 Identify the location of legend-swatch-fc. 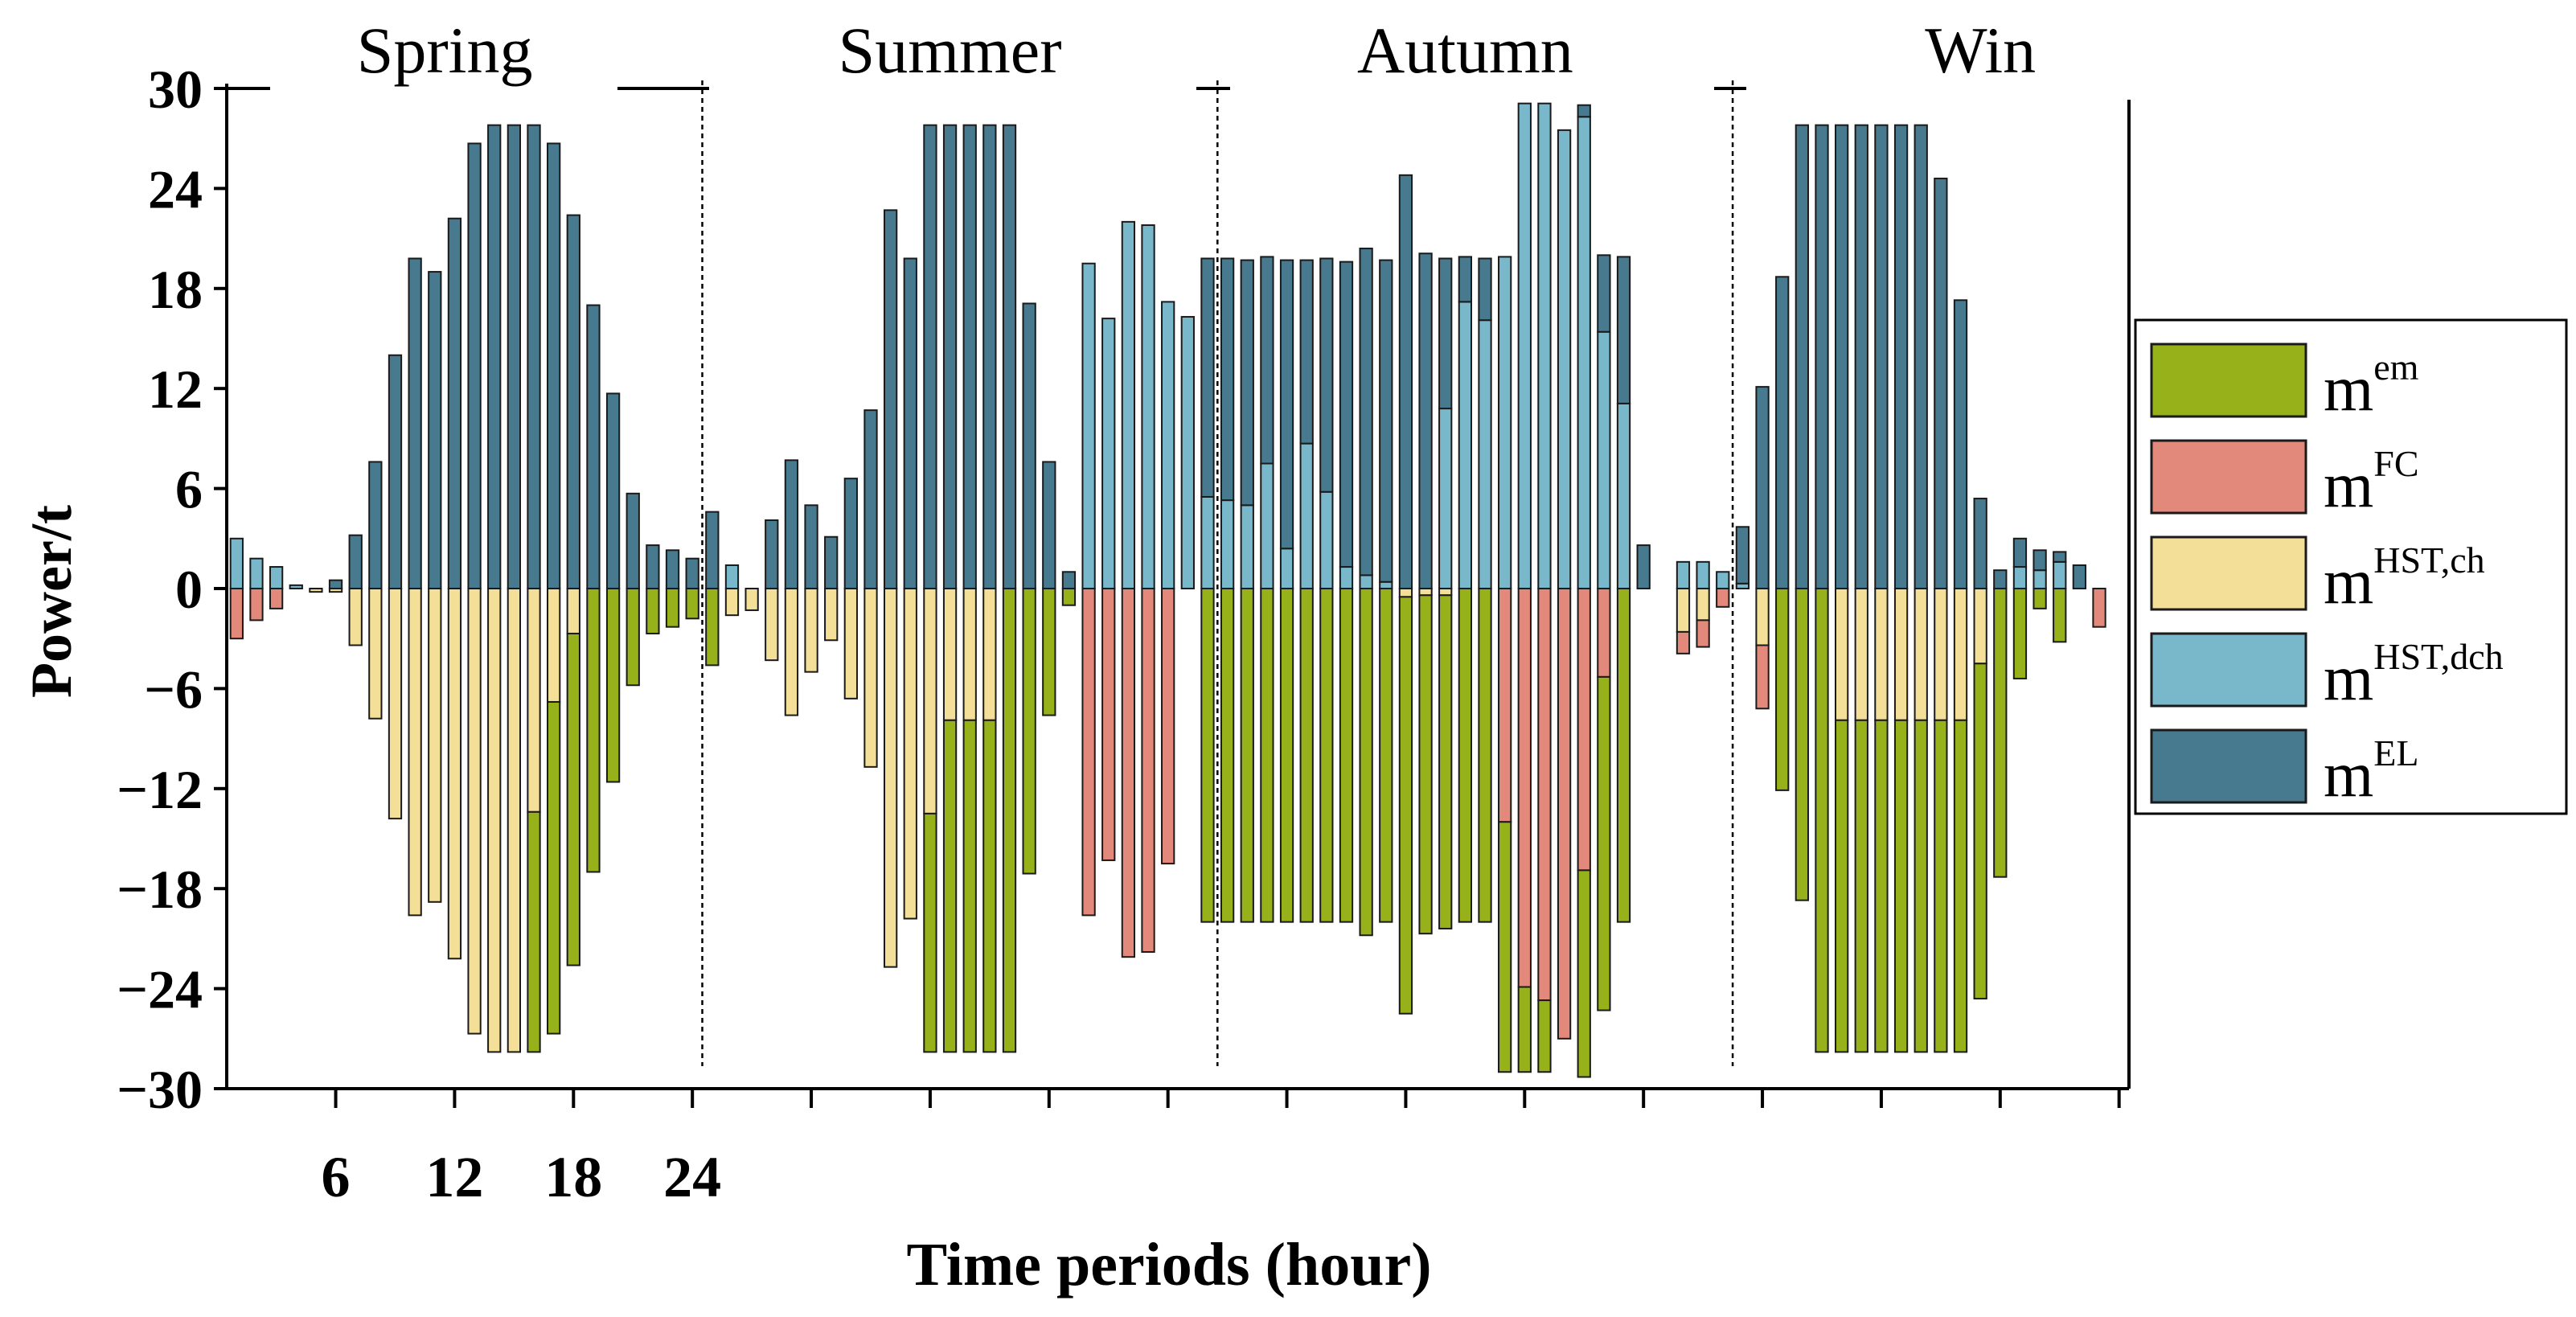
(2228, 477).